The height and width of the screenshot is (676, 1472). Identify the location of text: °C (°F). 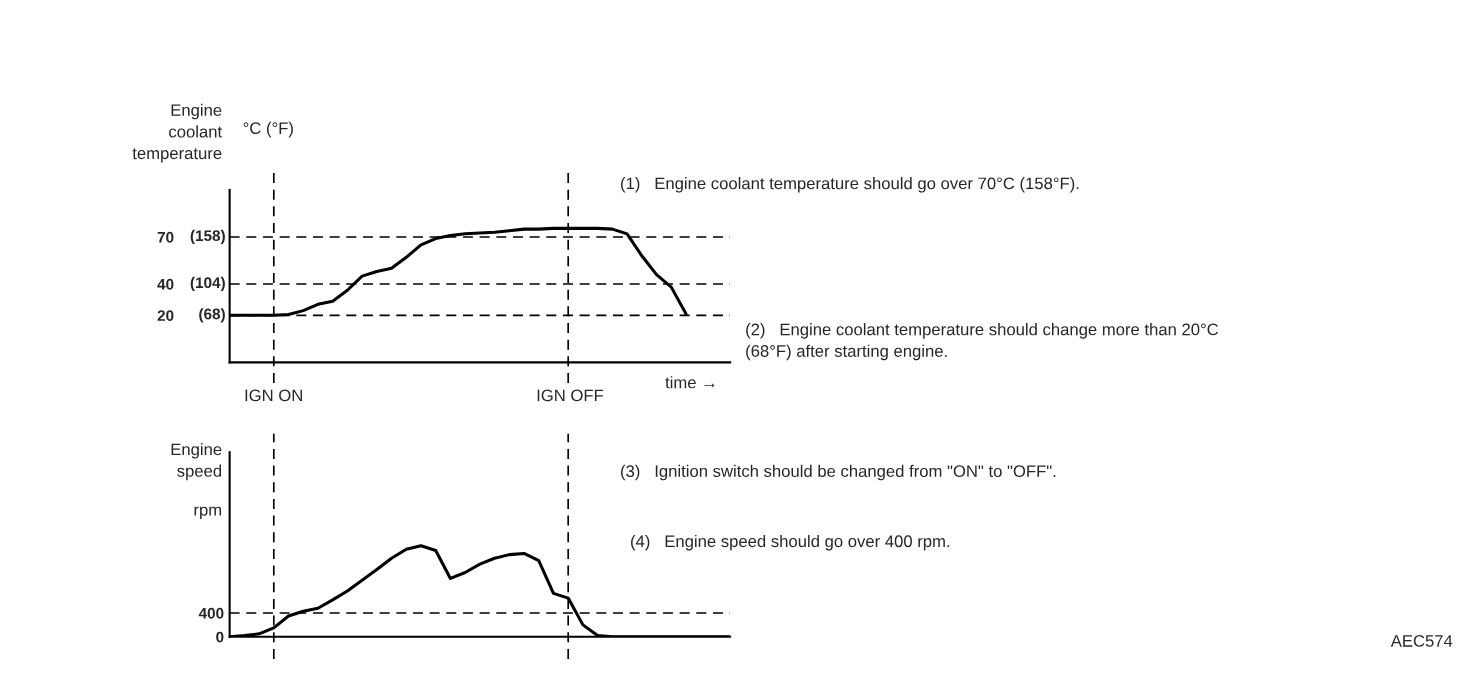
(268, 129).